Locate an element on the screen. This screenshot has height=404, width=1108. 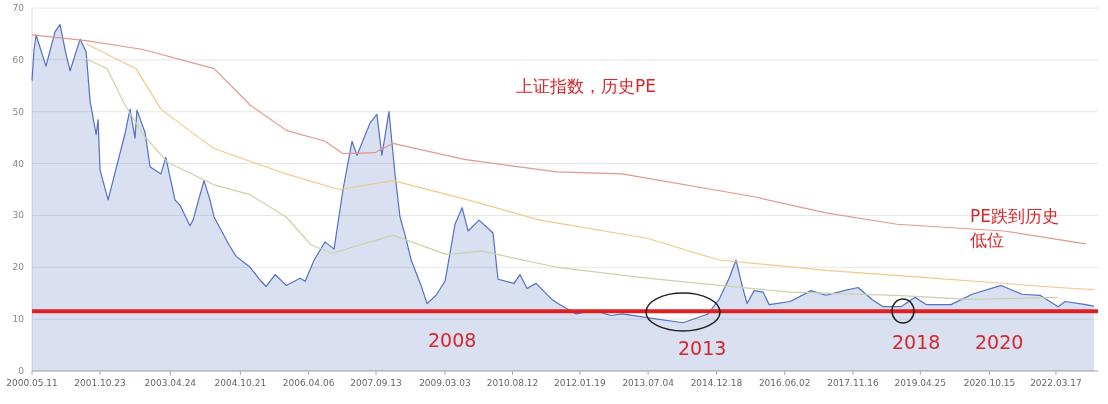
x-tick-label: 2020.10.15 is located at coordinates (989, 383).